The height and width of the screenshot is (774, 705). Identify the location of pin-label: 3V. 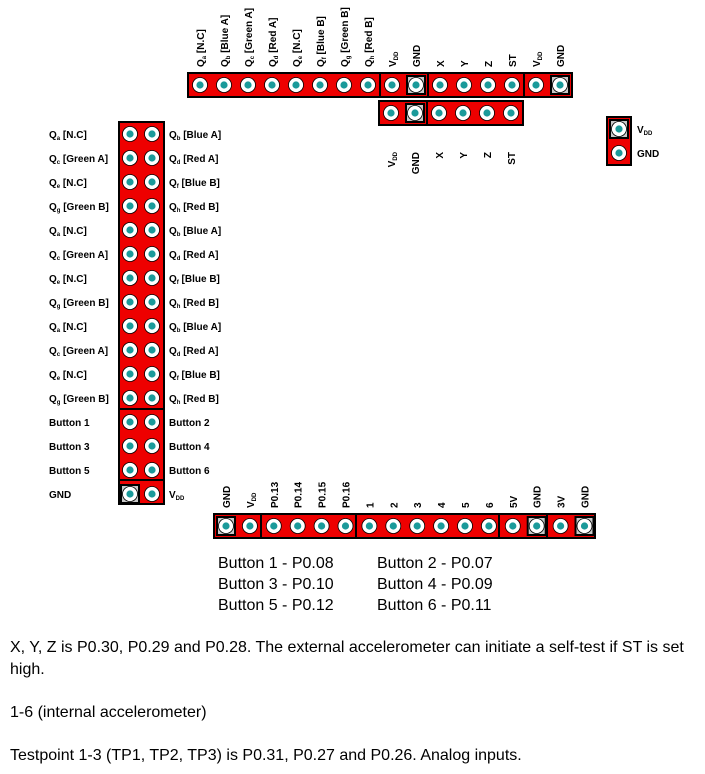
(562, 501).